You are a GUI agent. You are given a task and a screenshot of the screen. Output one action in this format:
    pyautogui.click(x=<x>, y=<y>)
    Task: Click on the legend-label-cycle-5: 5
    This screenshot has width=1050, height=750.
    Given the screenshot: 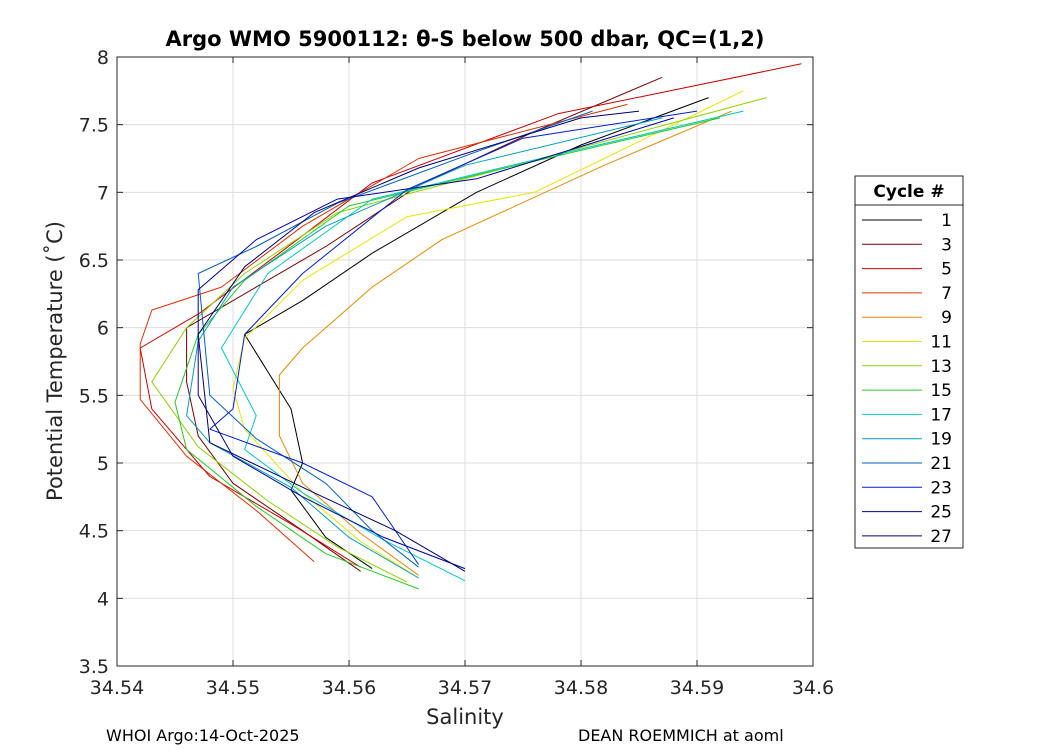 What is the action you would take?
    pyautogui.click(x=946, y=270)
    